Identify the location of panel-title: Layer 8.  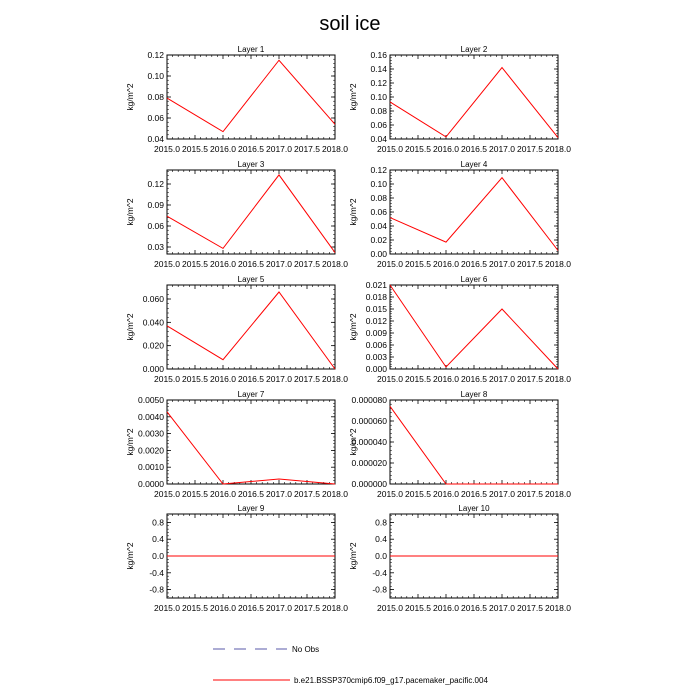
(474, 394).